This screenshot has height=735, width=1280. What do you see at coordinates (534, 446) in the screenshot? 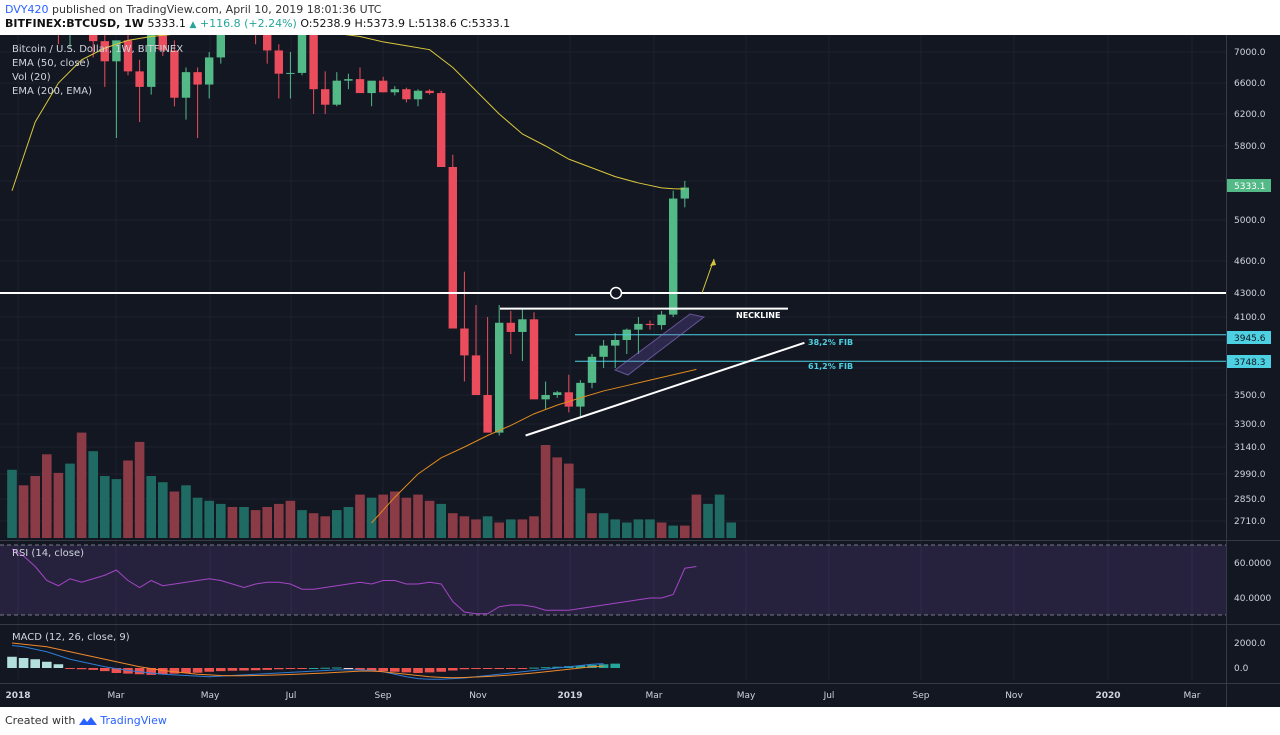
I see `ema200-line` at bounding box center [534, 446].